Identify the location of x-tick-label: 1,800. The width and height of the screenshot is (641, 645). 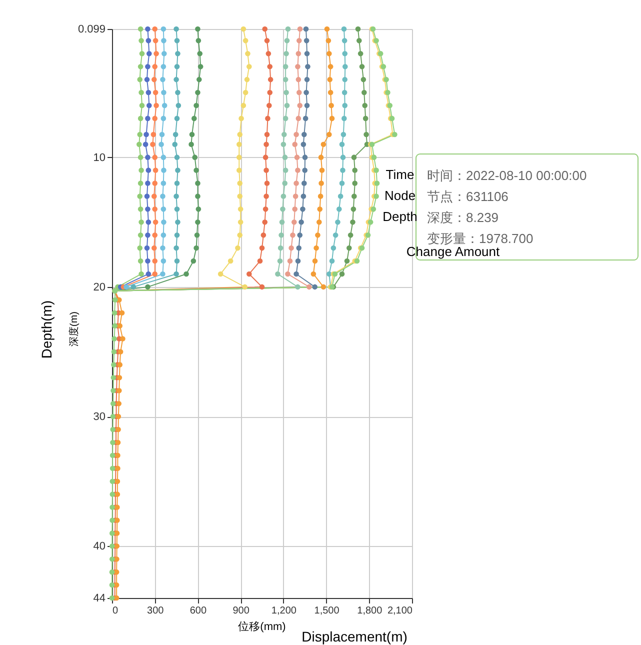
(370, 611).